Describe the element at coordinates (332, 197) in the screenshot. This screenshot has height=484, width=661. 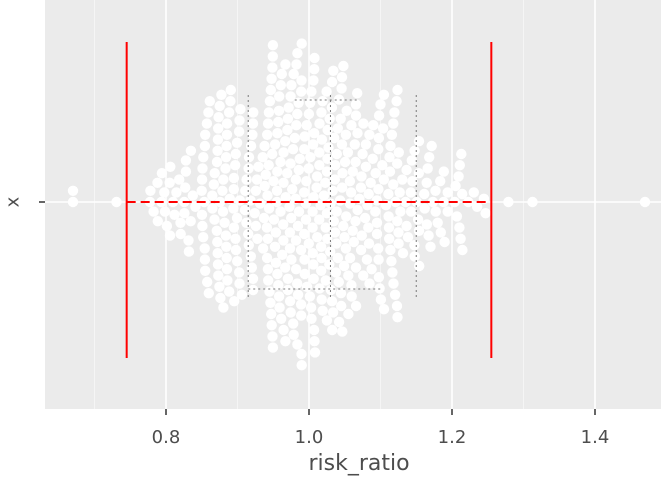
I see `dotted-guides` at that location.